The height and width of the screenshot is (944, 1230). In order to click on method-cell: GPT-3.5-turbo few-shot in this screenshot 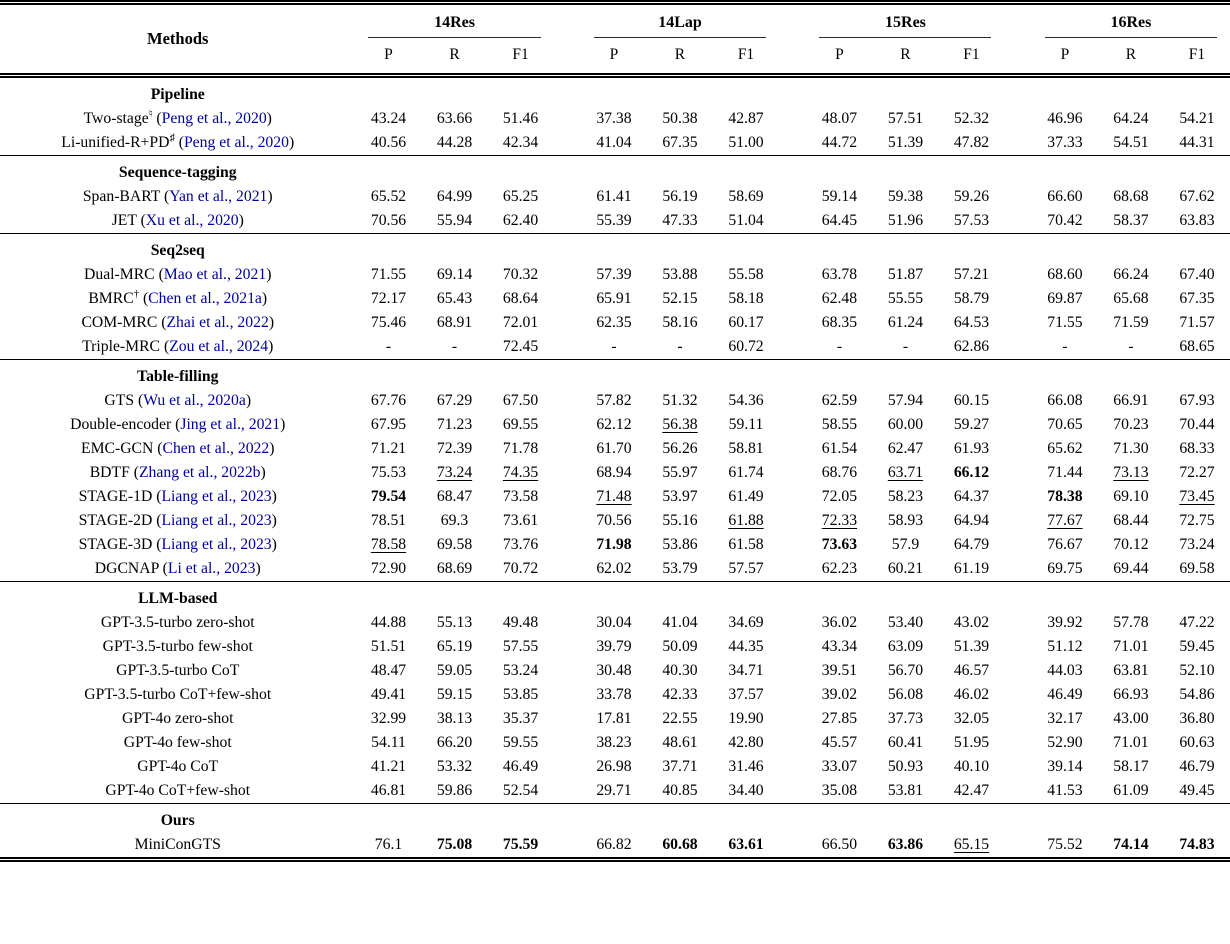, I will do `click(177, 647)`.